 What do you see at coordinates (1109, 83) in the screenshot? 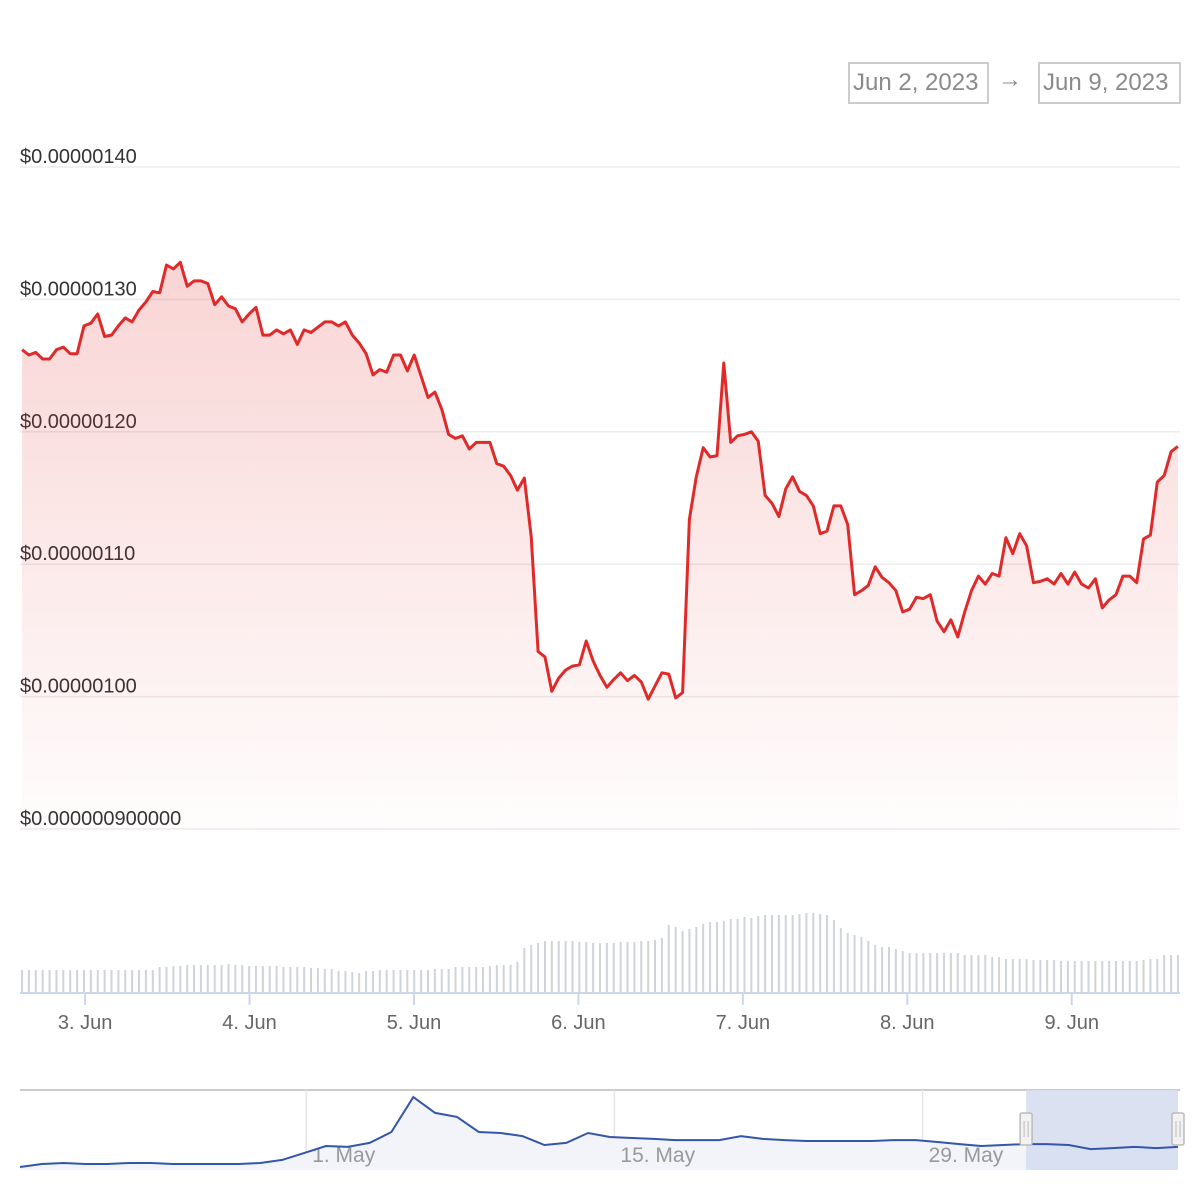
I see `range-to-input: Jun 9, 2023` at bounding box center [1109, 83].